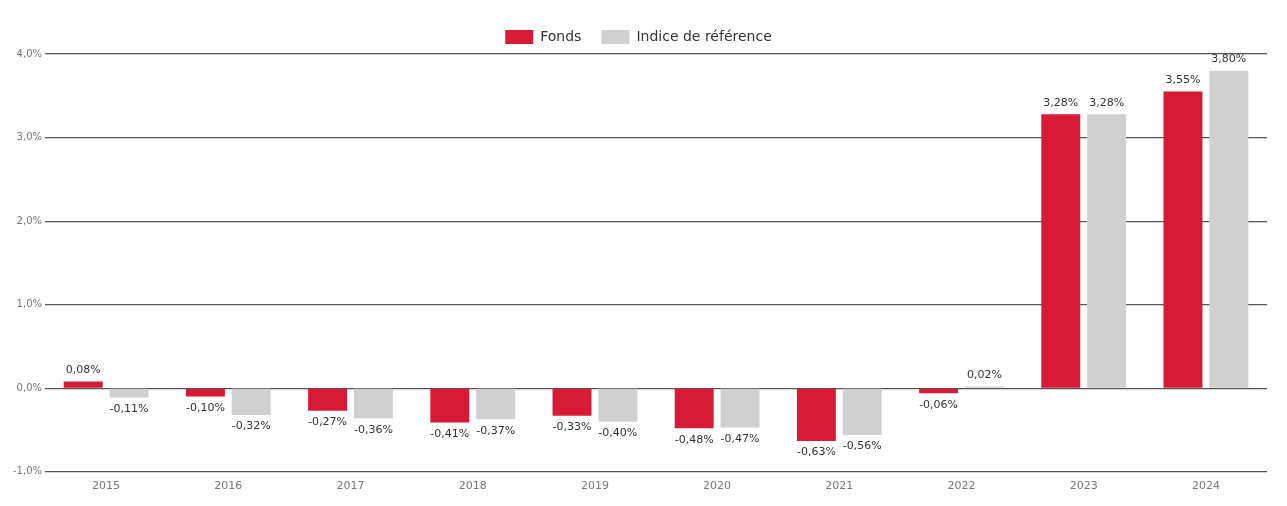 The width and height of the screenshot is (1287, 506). I want to click on legend-label: Fonds, so click(561, 35).